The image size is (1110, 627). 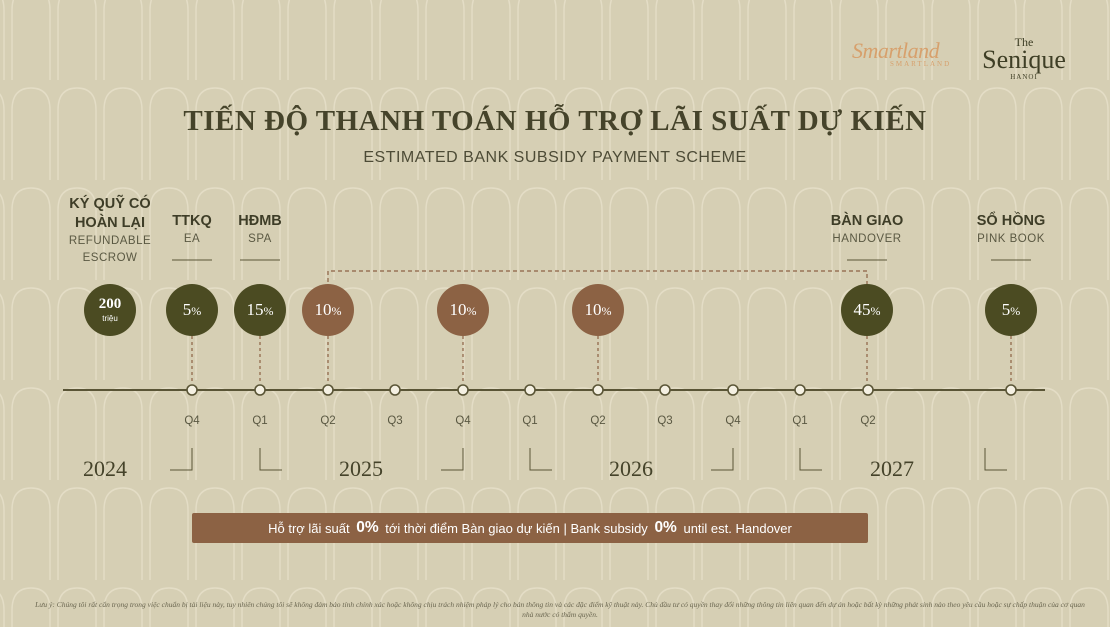 What do you see at coordinates (260, 310) in the screenshot?
I see `payment-circle-spa: 15%` at bounding box center [260, 310].